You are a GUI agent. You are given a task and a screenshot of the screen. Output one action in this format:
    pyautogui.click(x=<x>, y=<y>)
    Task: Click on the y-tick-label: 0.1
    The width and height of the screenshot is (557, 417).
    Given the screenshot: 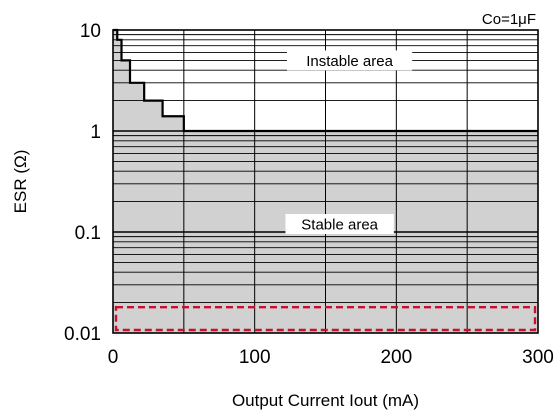 What is the action you would take?
    pyautogui.click(x=88, y=233)
    